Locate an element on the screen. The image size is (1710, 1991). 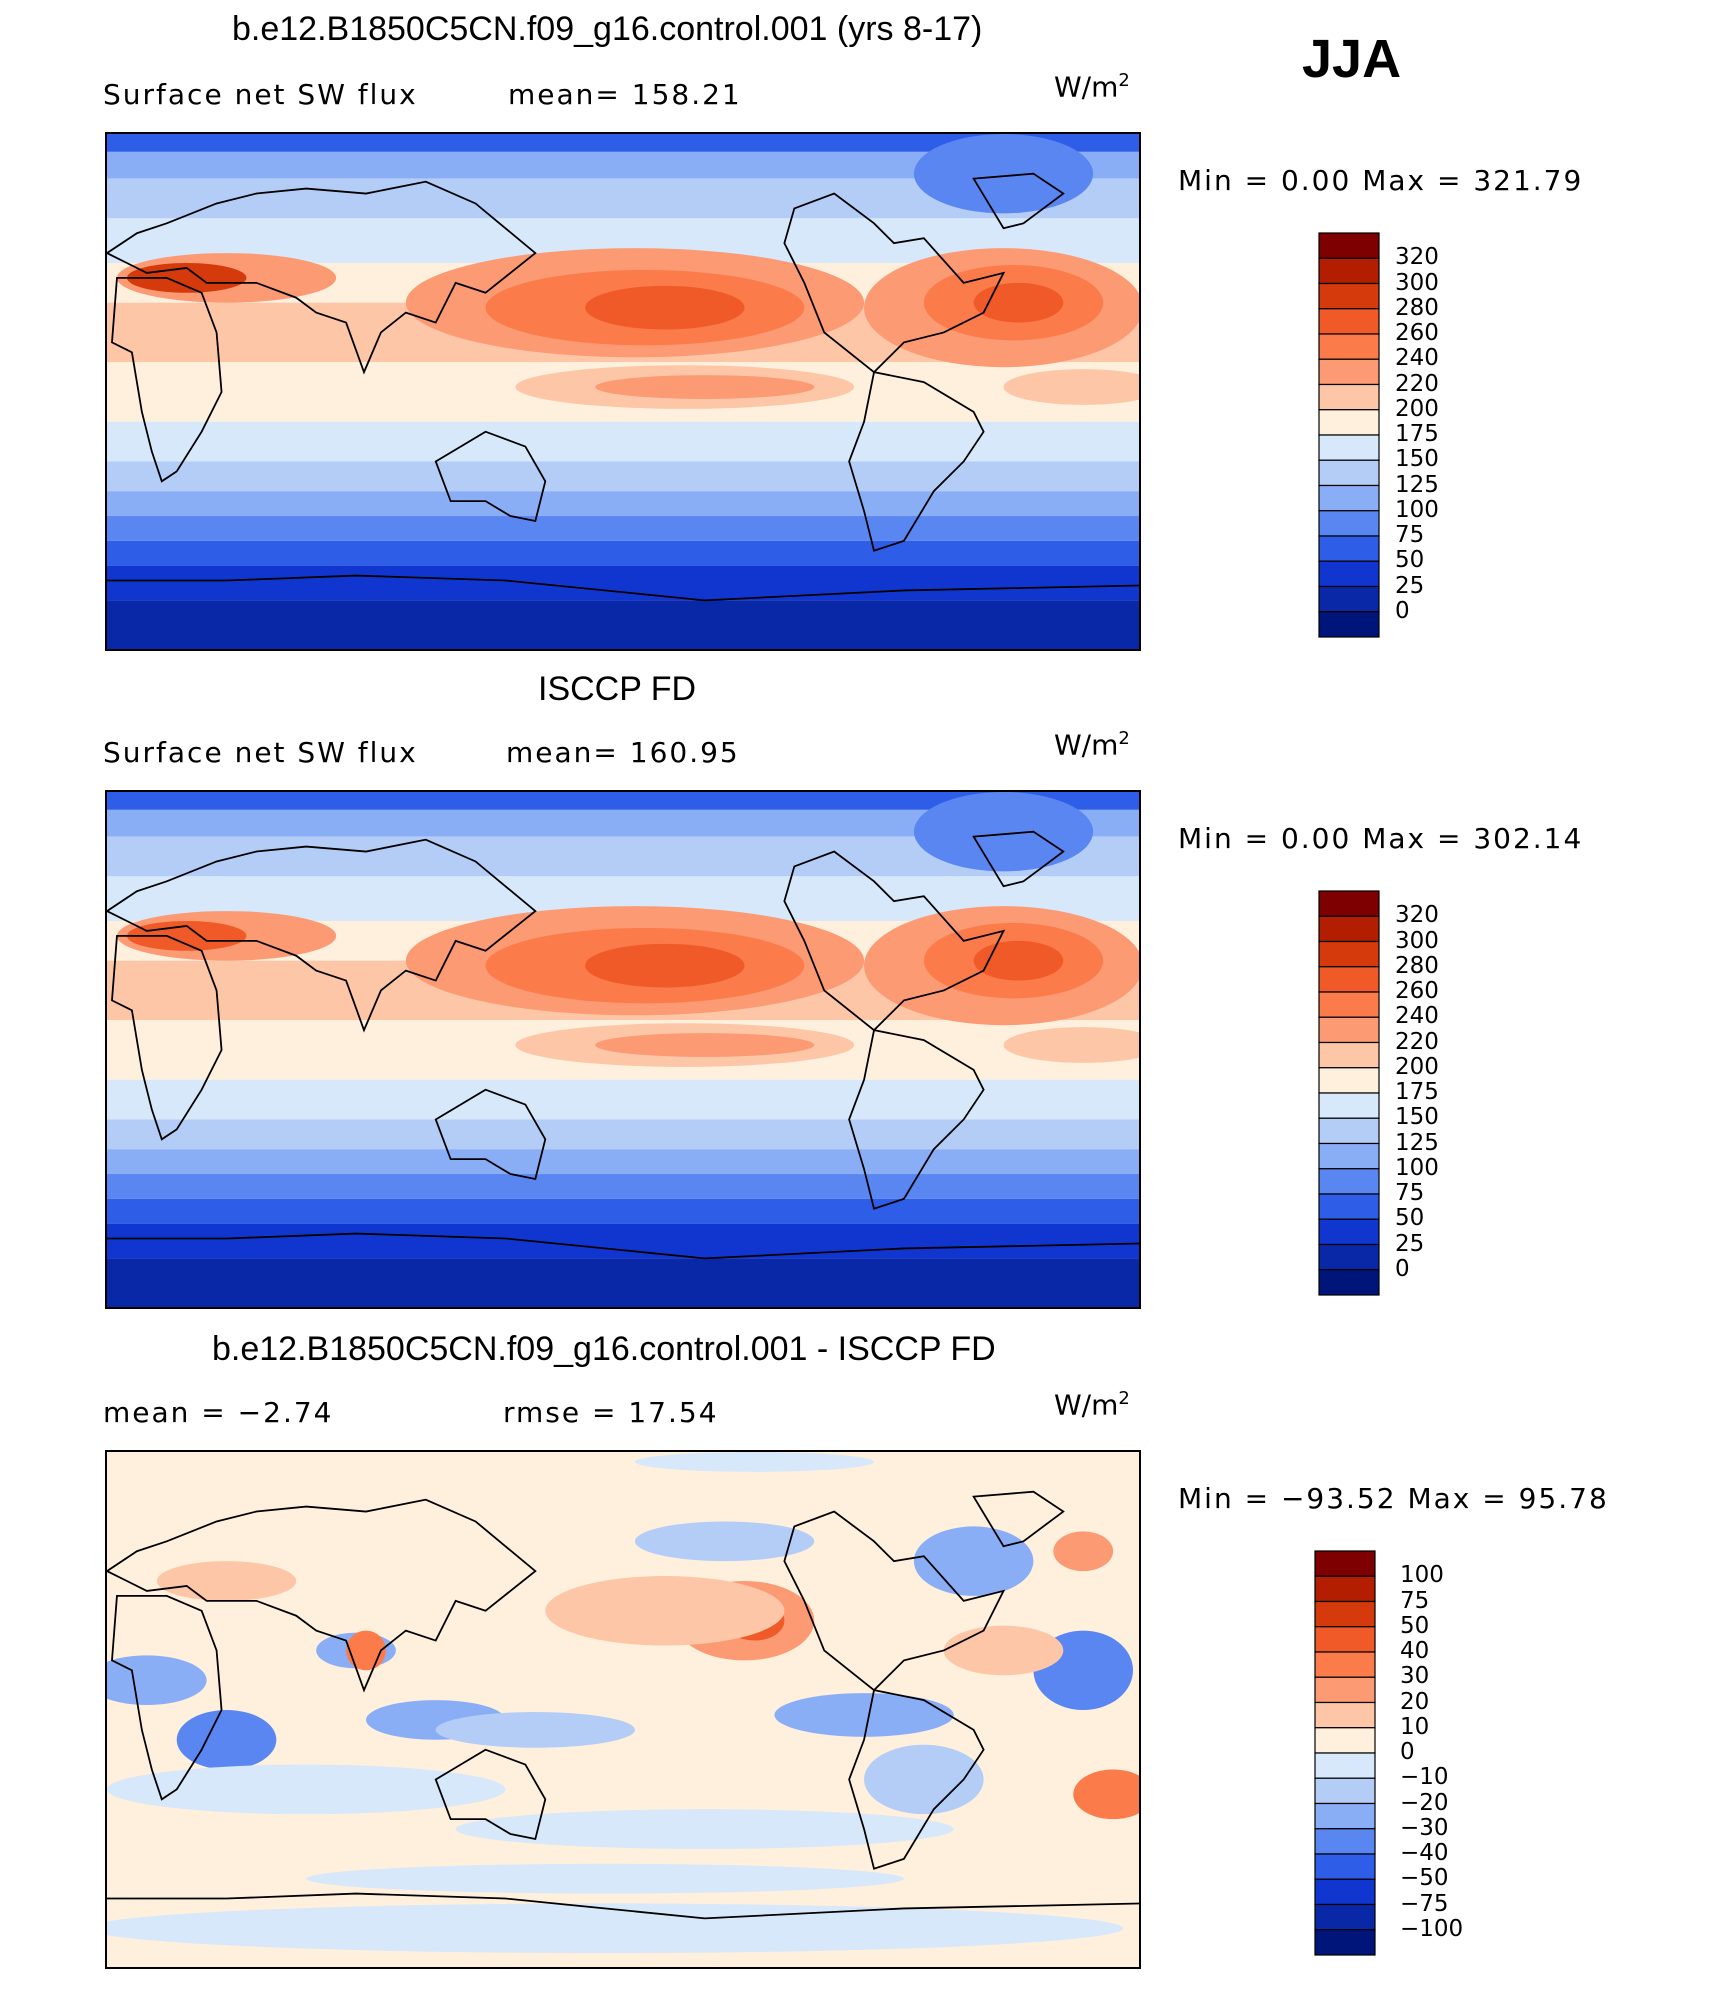
colorbar-level-label: 200 is located at coordinates (1417, 408).